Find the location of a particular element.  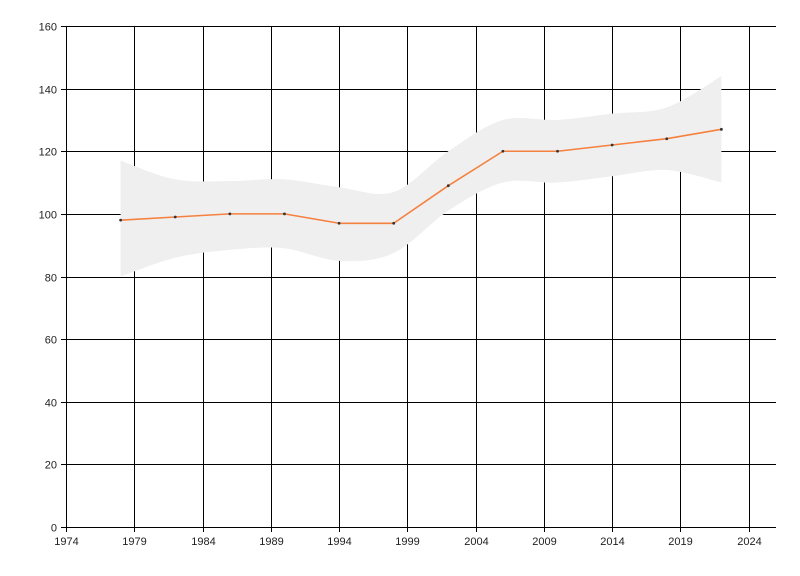

x-tick-label: 1999 is located at coordinates (407, 542).